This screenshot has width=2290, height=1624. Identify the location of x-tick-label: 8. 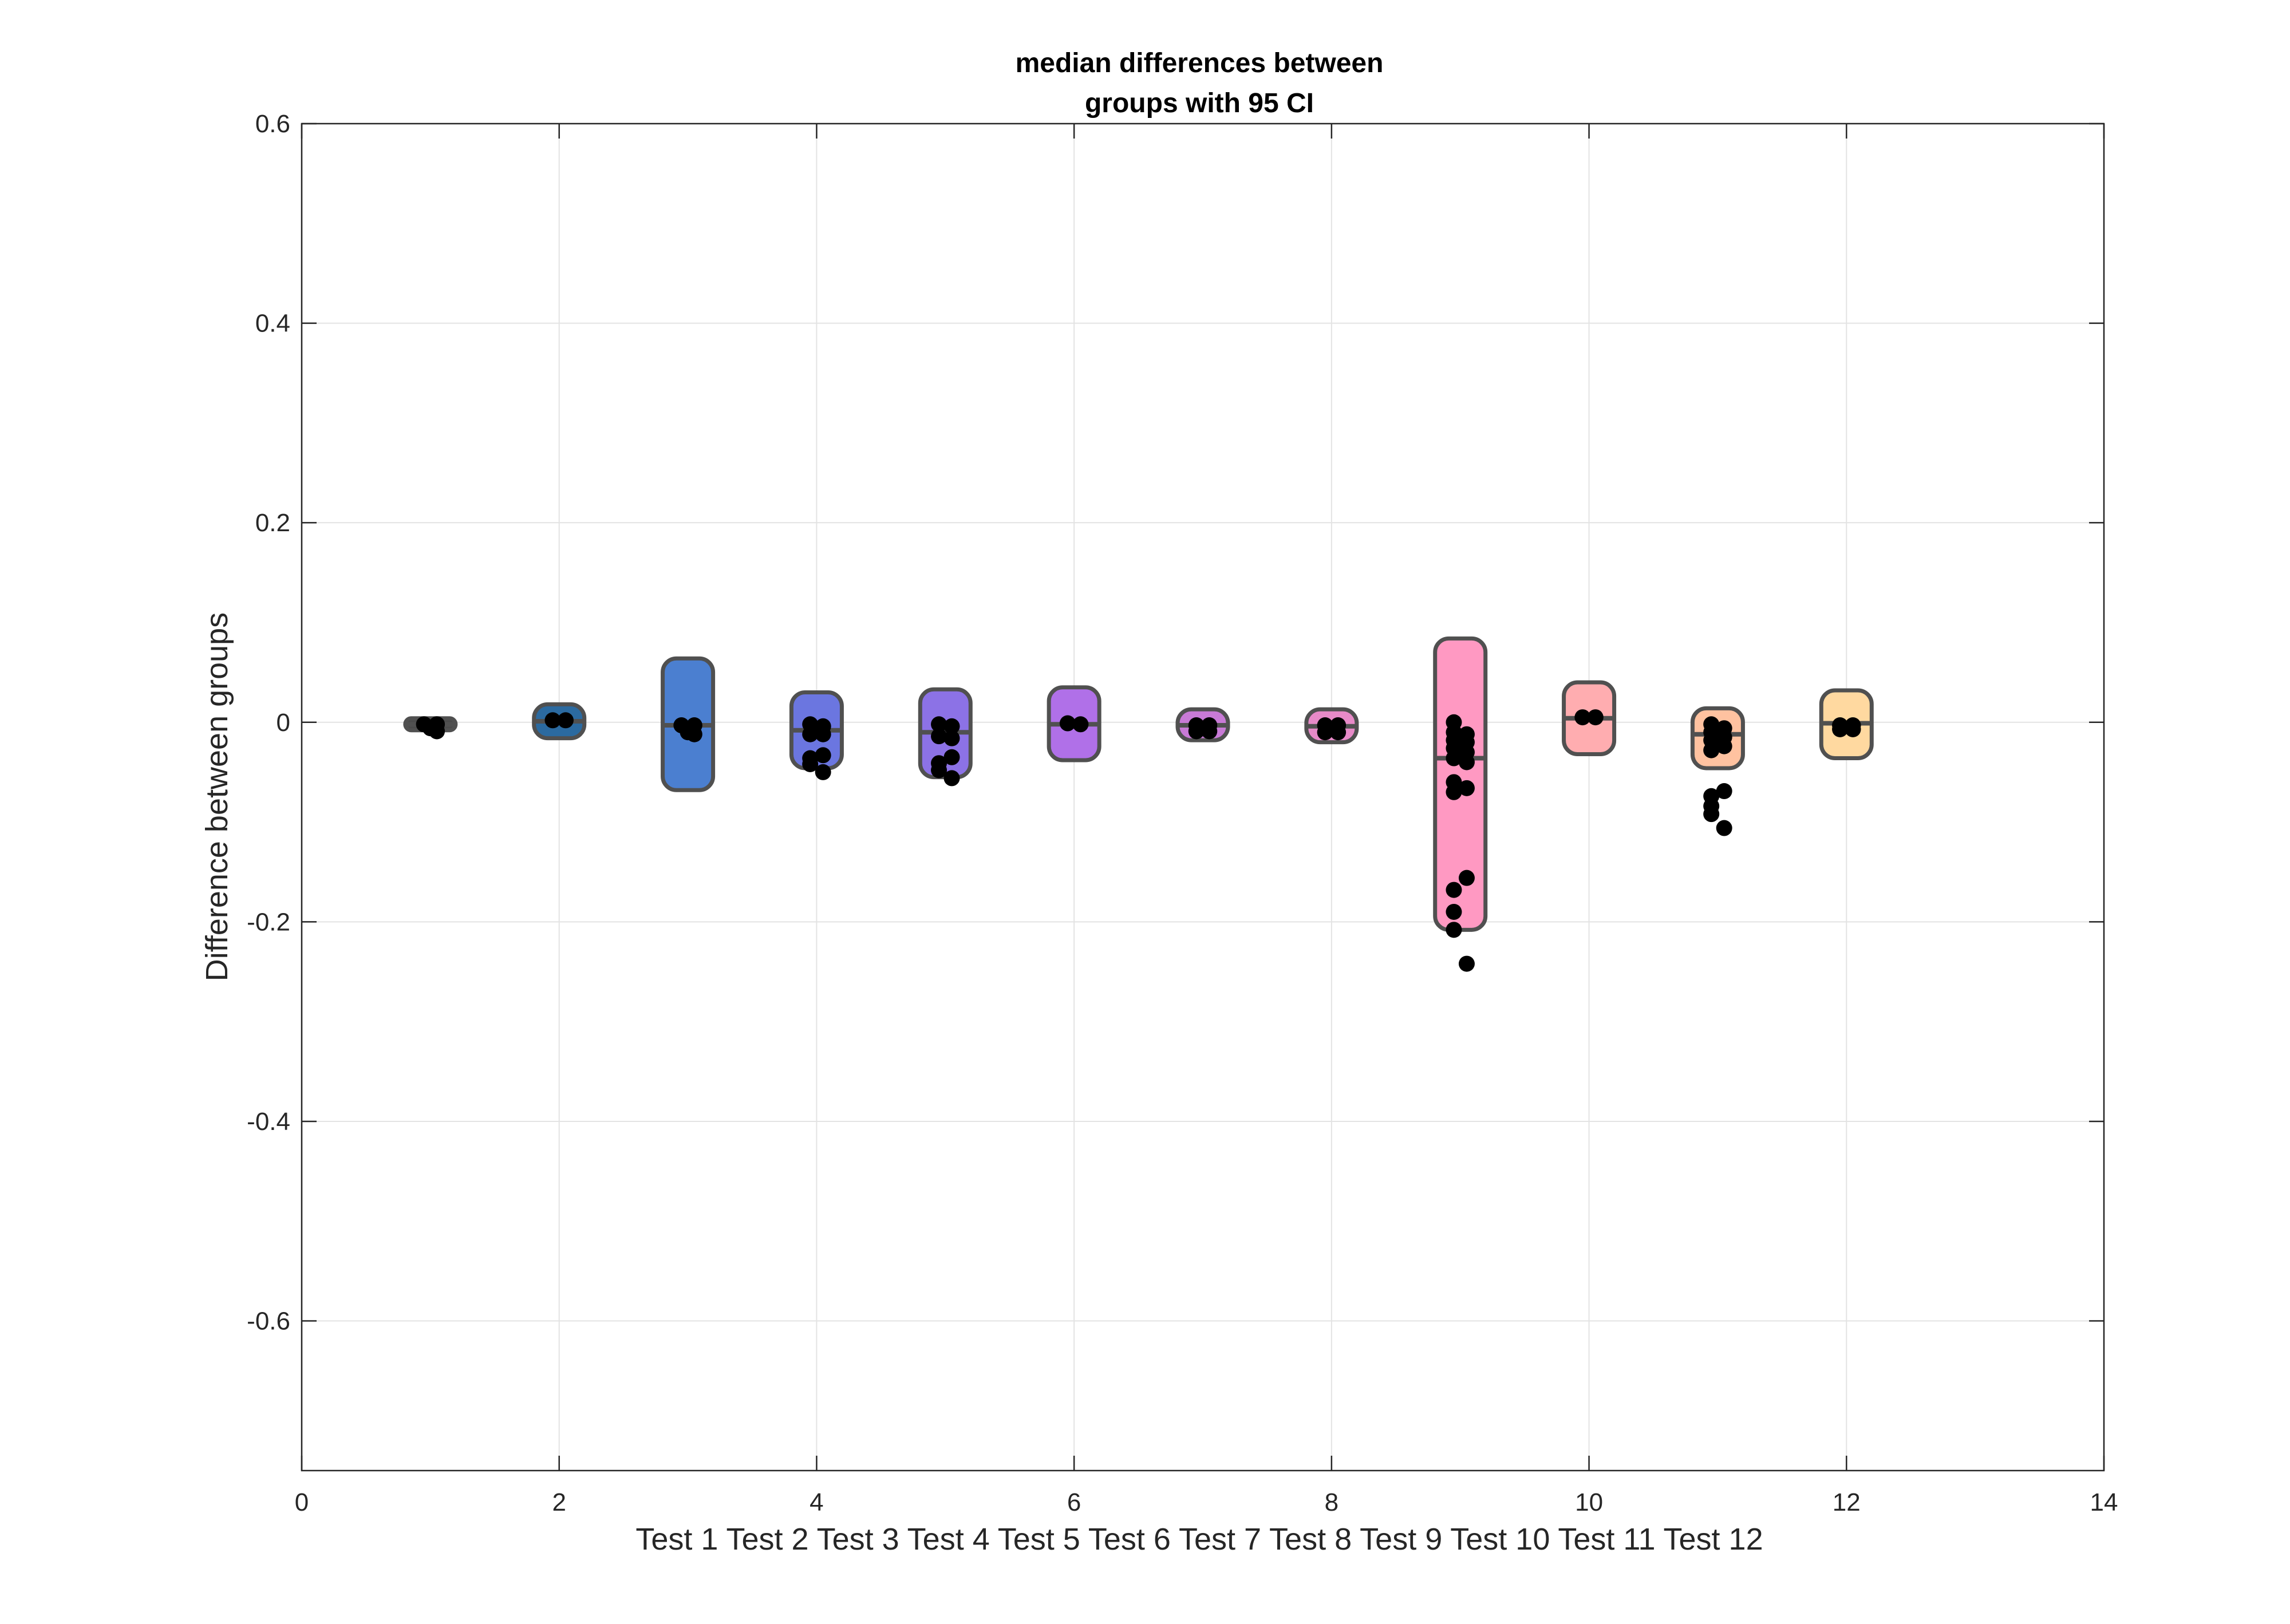
(1332, 1502).